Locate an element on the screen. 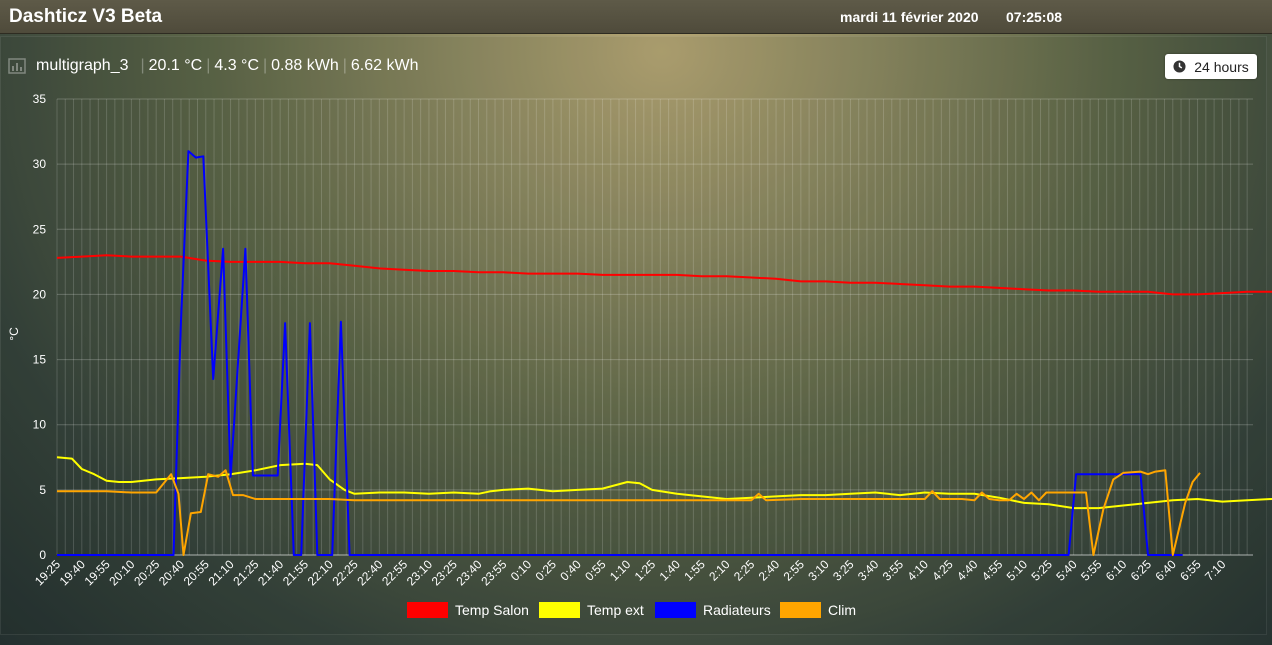 Image resolution: width=1272 pixels, height=645 pixels. x-tick-label: 20:25 is located at coordinates (146, 572).